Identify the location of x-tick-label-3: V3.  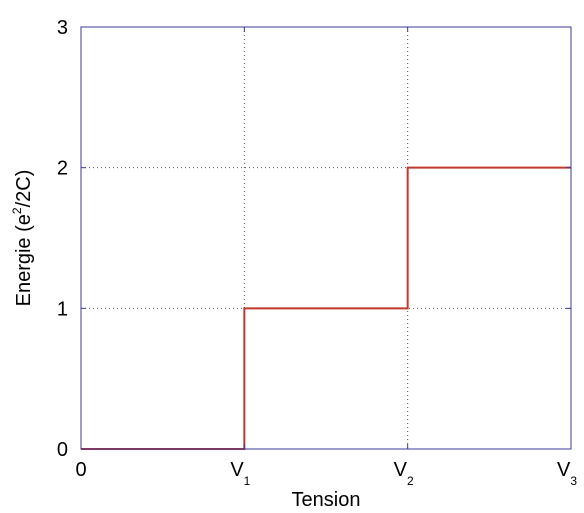
(567, 473).